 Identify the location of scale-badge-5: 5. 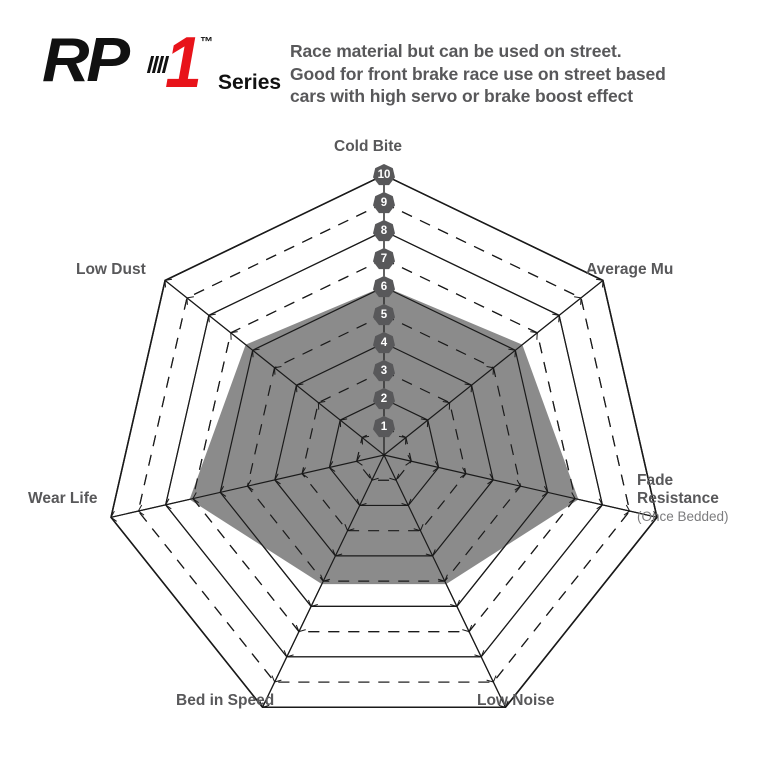
(384, 315).